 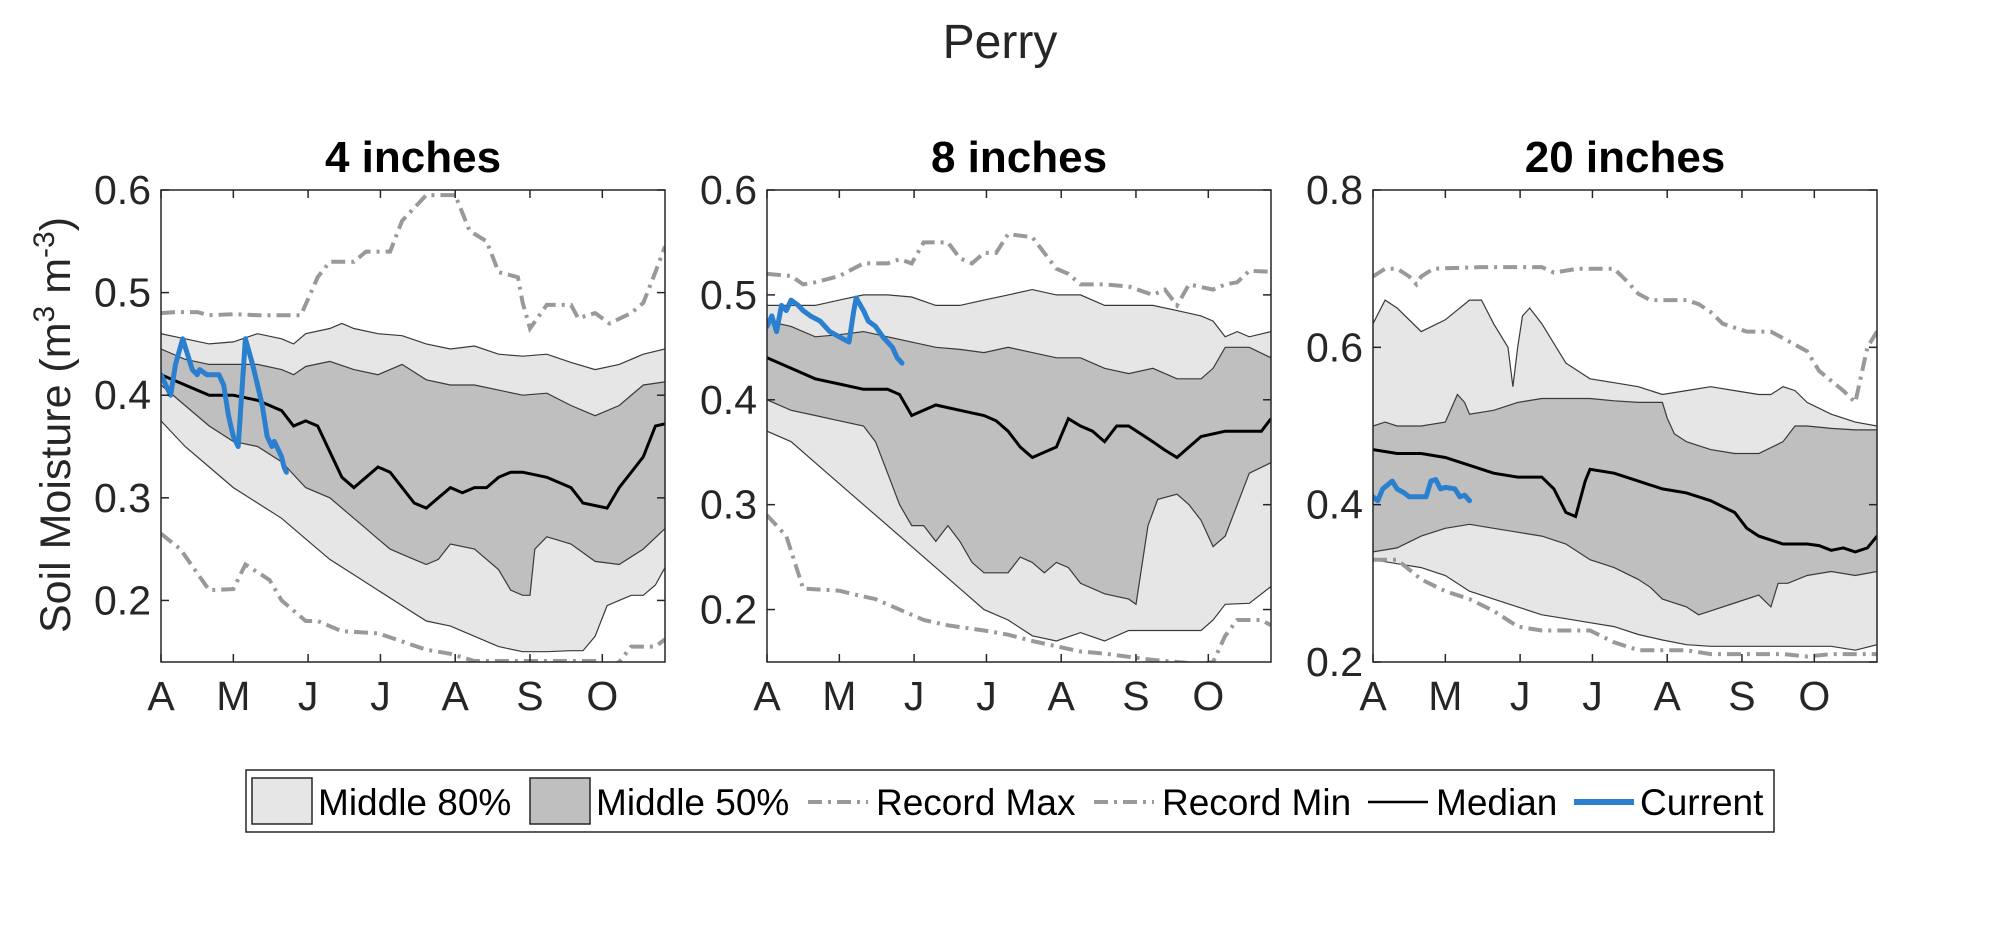 What do you see at coordinates (560, 801) in the screenshot?
I see `legend-swatch-middle50` at bounding box center [560, 801].